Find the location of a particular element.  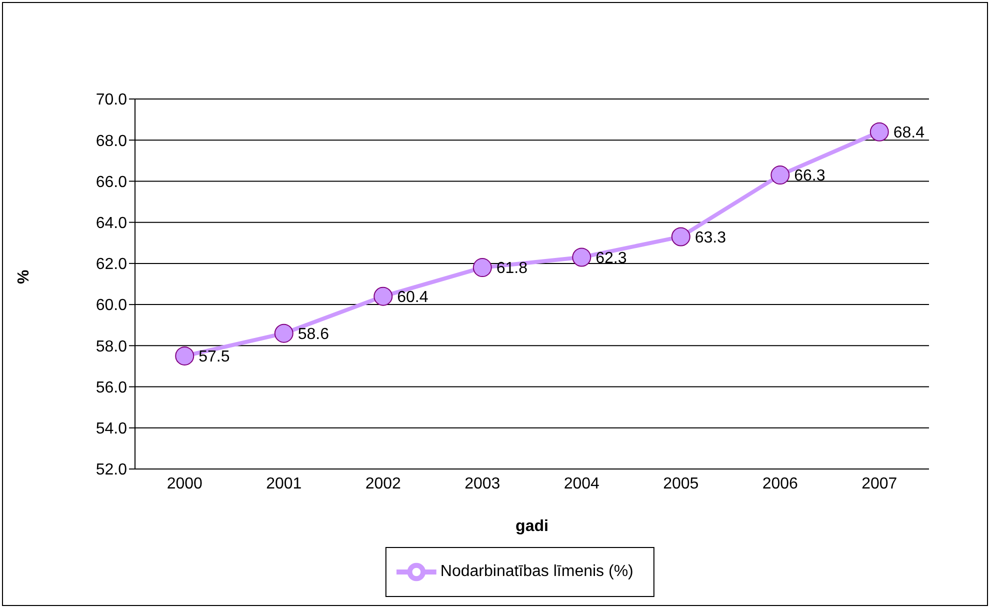

data-label: 68.4 is located at coordinates (909, 133).